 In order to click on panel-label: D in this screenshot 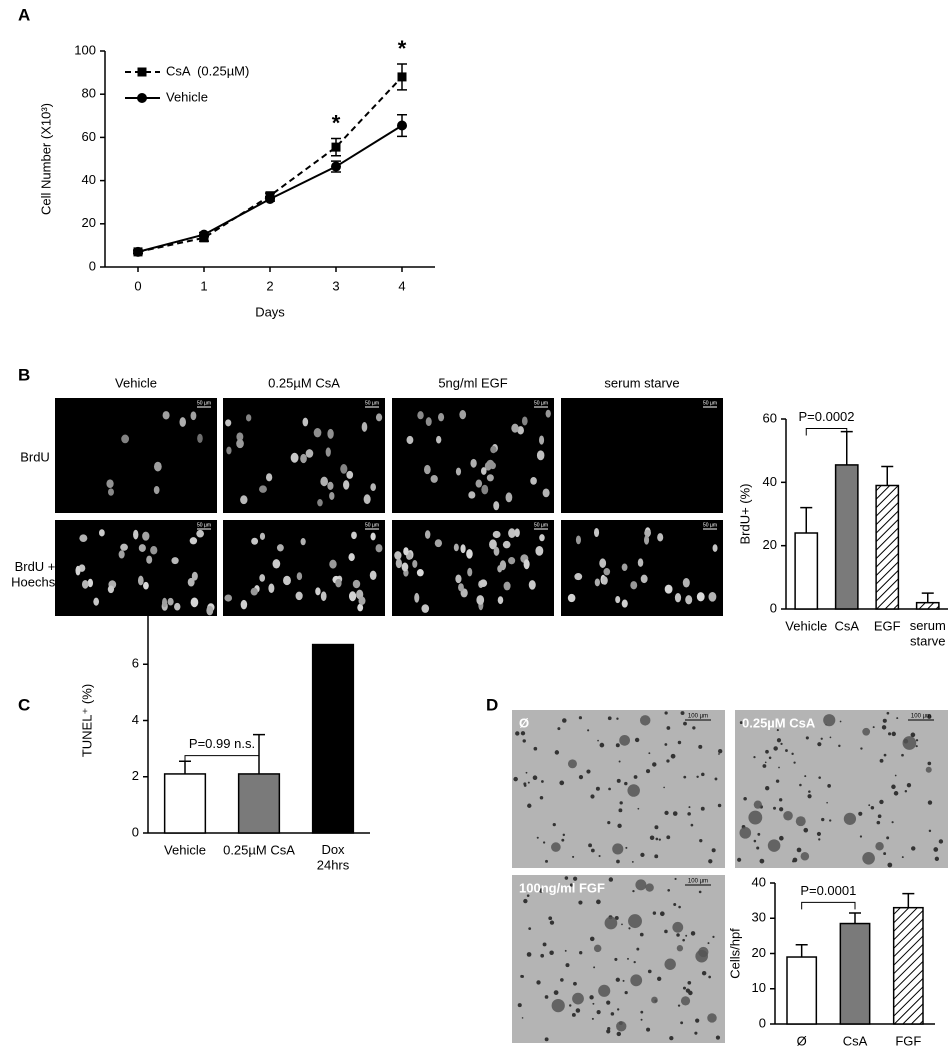, I will do `click(492, 704)`.